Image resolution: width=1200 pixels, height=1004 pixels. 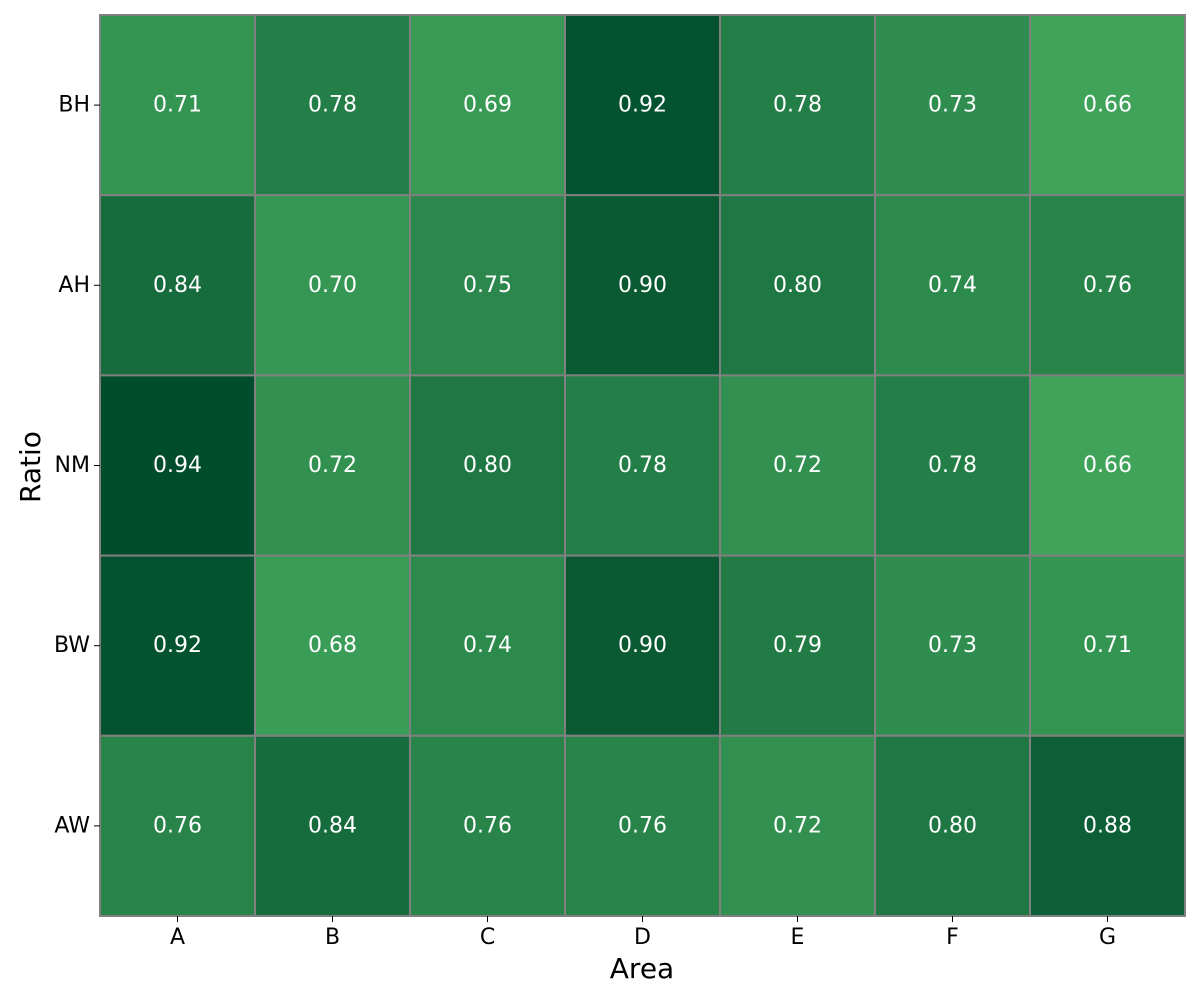 What do you see at coordinates (72, 825) in the screenshot?
I see `y-tick-label: AW` at bounding box center [72, 825].